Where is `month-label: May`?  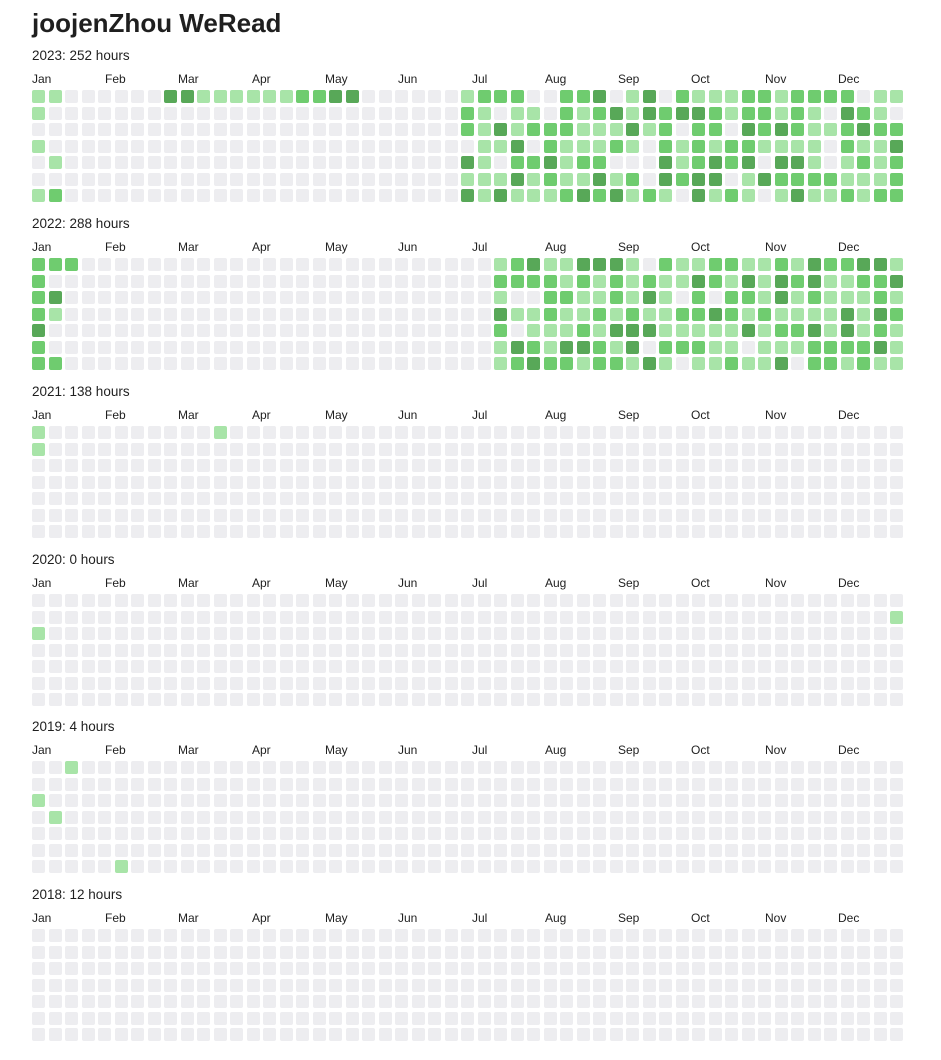
month-label: May is located at coordinates (336, 918).